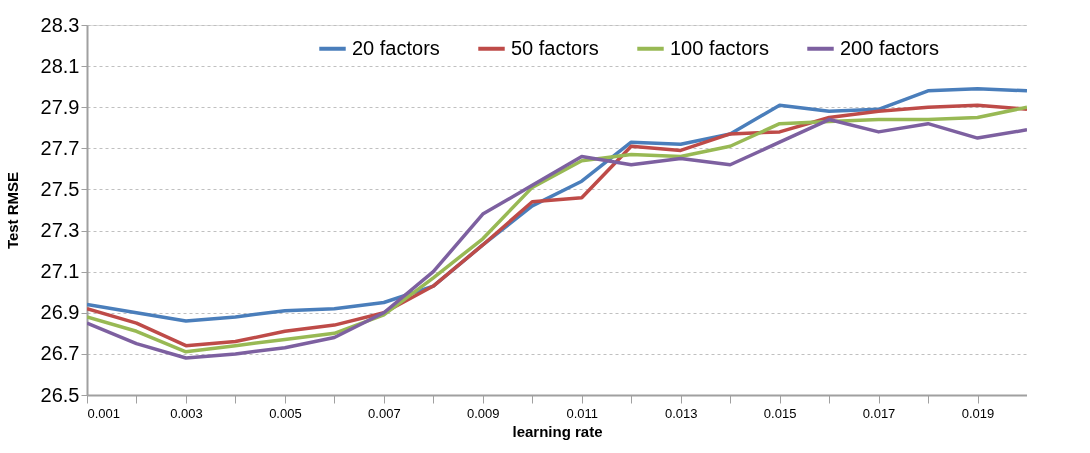  I want to click on x-tick-label: 0.001, so click(104, 413).